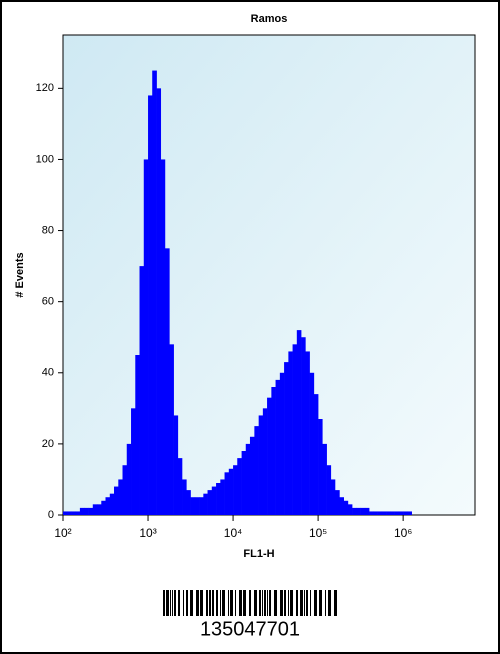 The height and width of the screenshot is (654, 500). Describe the element at coordinates (45, 88) in the screenshot. I see `y-tick-label: 120` at that location.